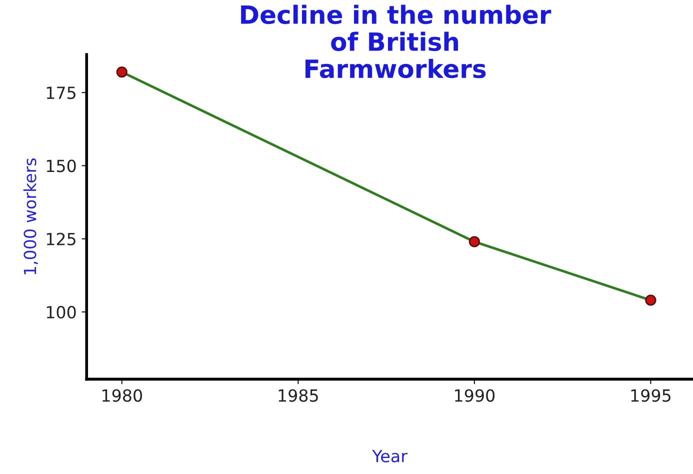 Image resolution: width=693 pixels, height=474 pixels. What do you see at coordinates (298, 395) in the screenshot?
I see `x-tick-label: 1985` at bounding box center [298, 395].